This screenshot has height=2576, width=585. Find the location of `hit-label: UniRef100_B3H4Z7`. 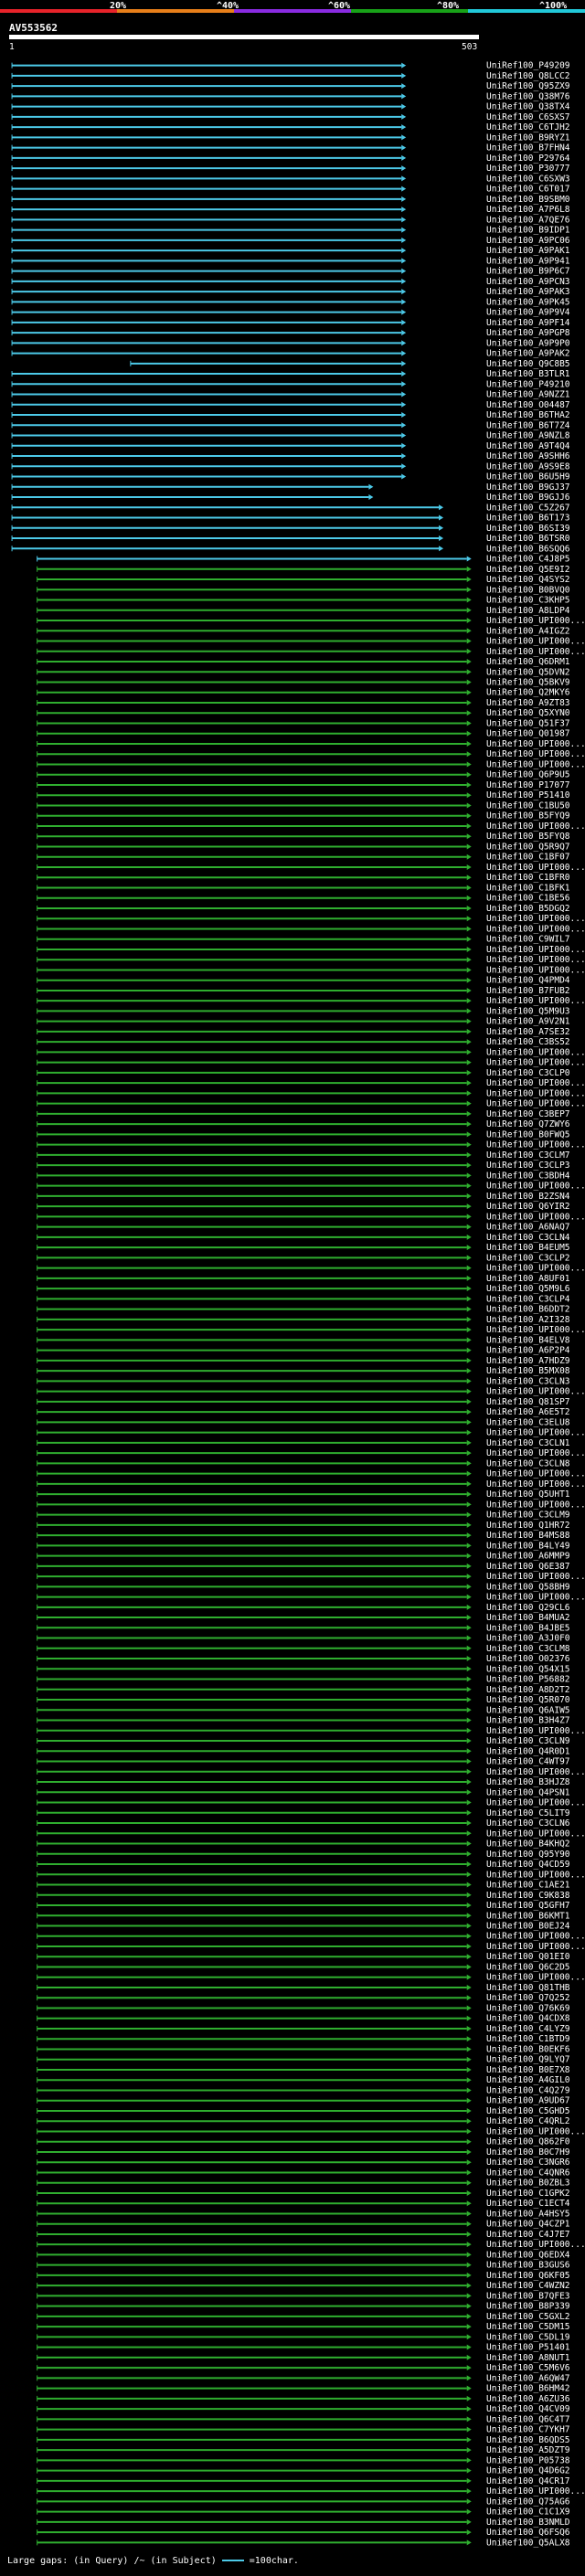

hit-label: UniRef100_B3H4Z7 is located at coordinates (528, 1721).